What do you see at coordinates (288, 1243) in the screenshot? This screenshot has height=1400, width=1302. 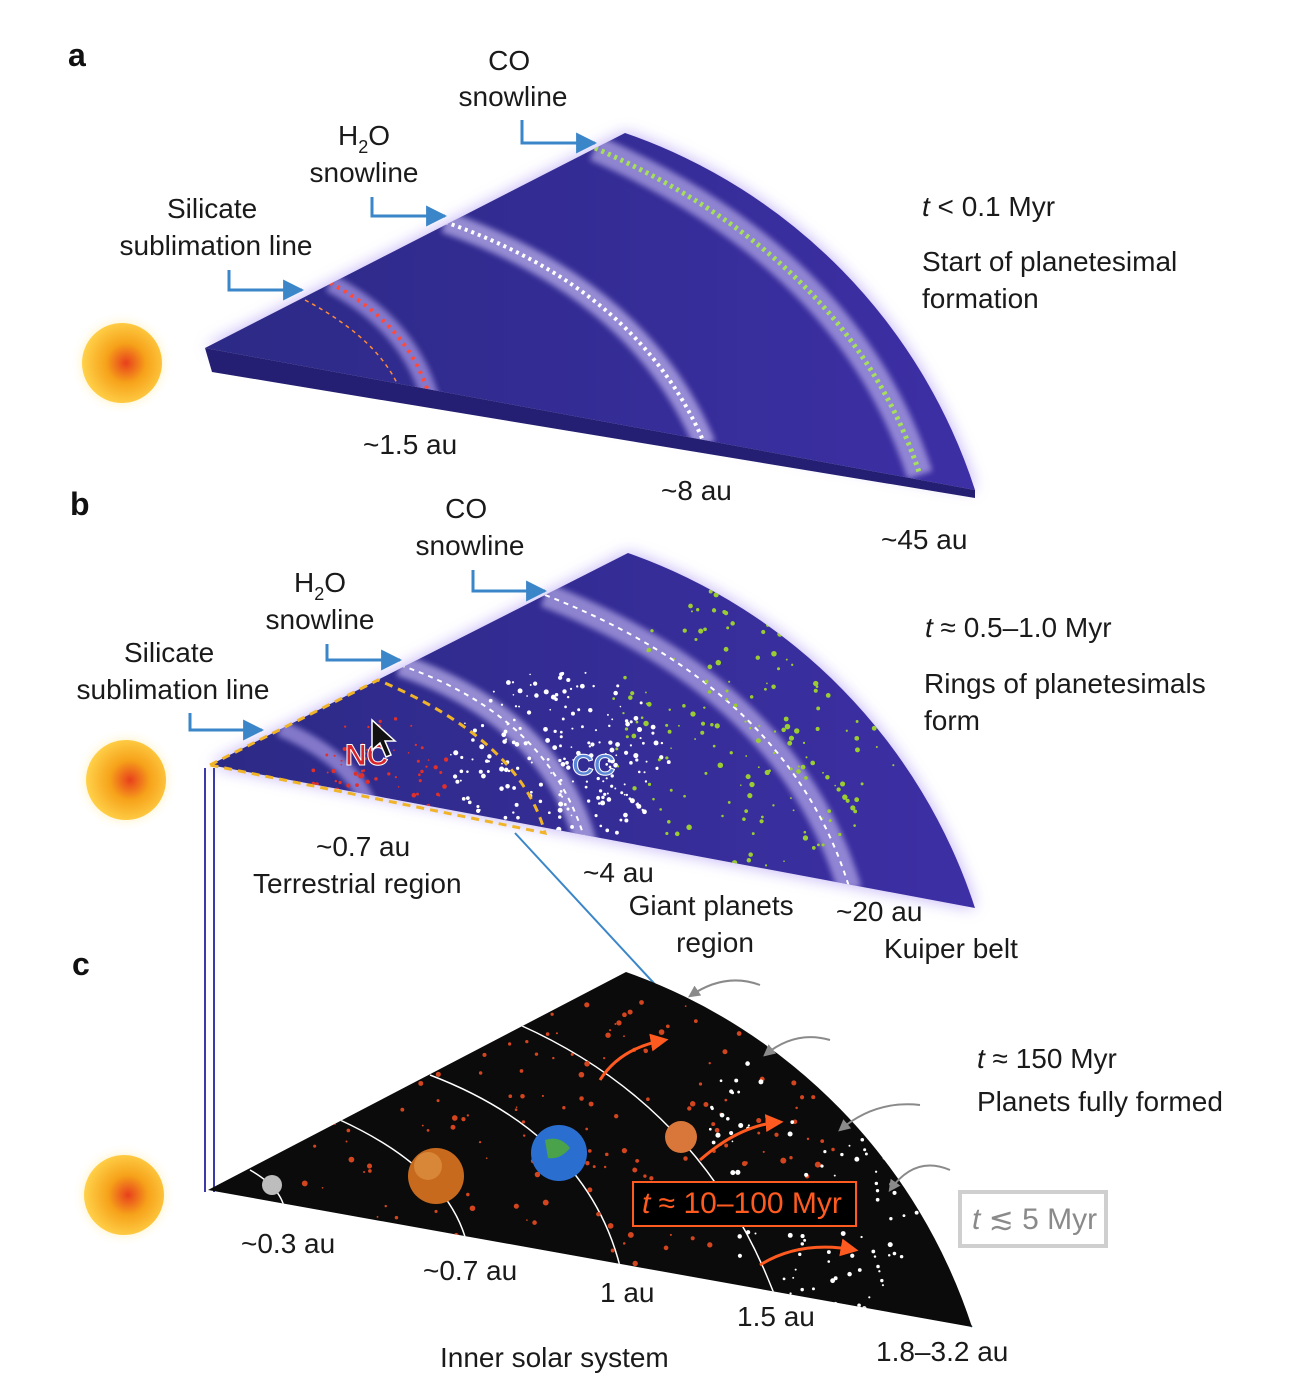 I see `distance-c-1: ~0.3 au` at bounding box center [288, 1243].